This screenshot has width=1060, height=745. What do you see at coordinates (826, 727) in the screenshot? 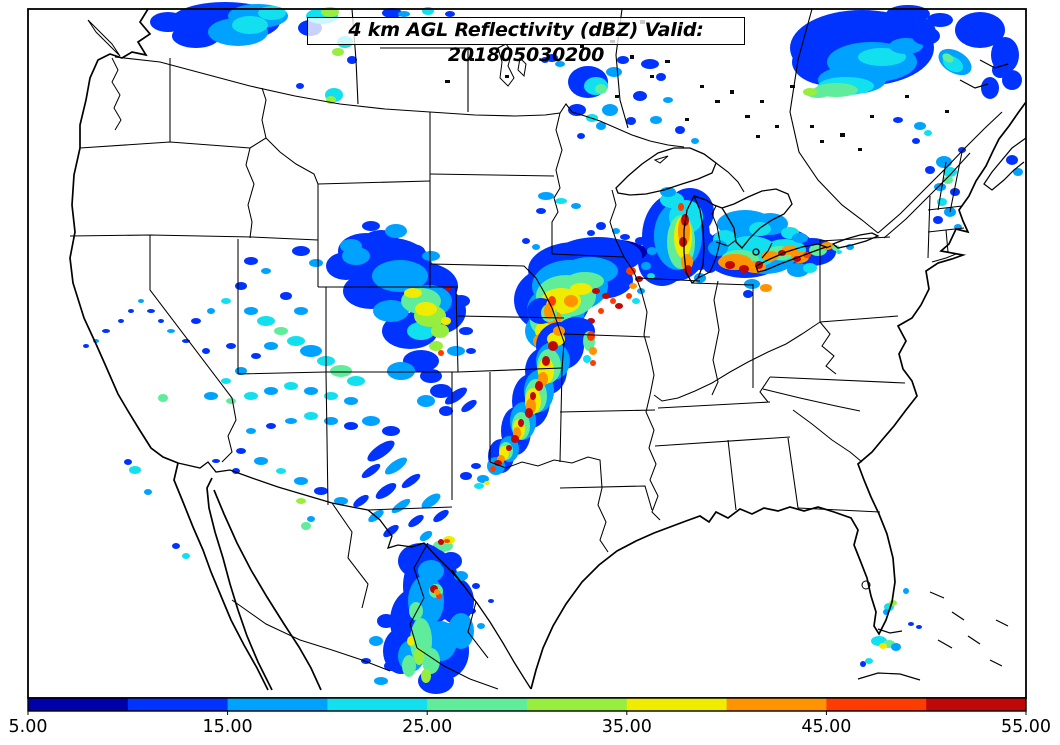
I see `colorbar-tick-label: 45.00` at bounding box center [826, 727].